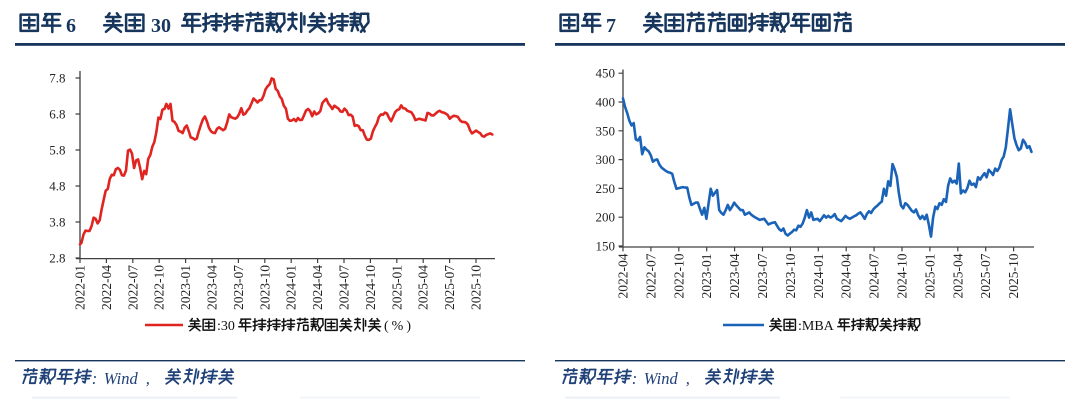  What do you see at coordinates (57, 78) in the screenshot?
I see `svg-text: 7.8` at bounding box center [57, 78].